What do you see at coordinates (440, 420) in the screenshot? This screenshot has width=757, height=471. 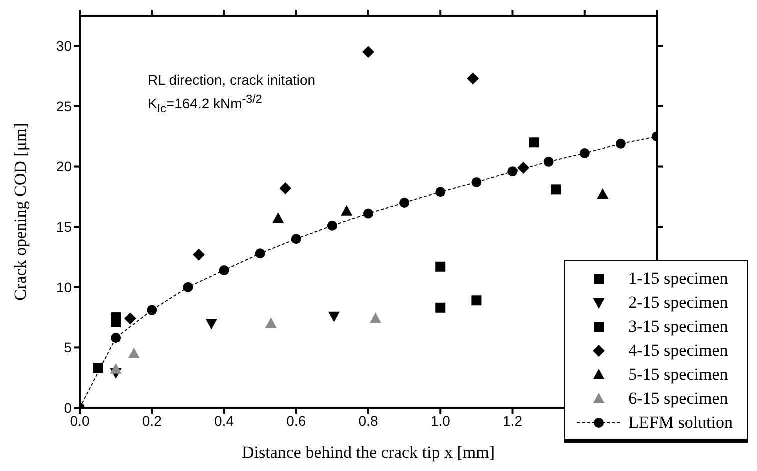 I see `x-tick-label: 1.0` at bounding box center [440, 420].